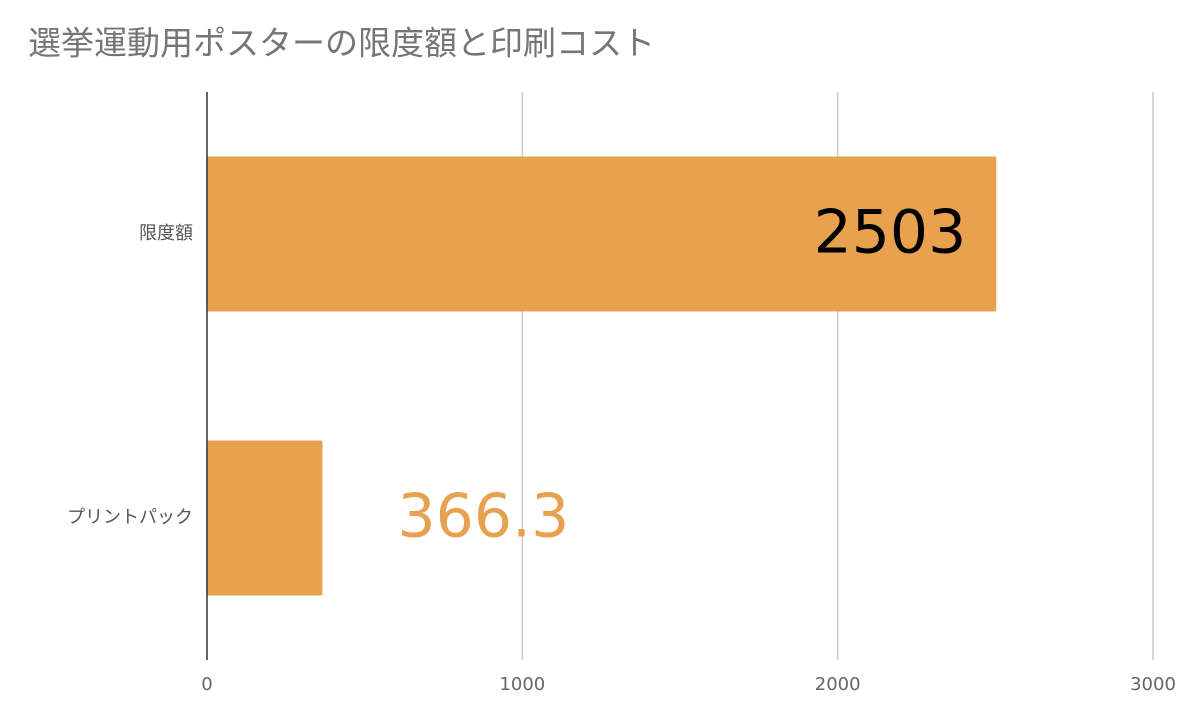 The image size is (1184, 722). Describe the element at coordinates (341, 43) in the screenshot. I see `chart-title: 選挙運動用ポスターの限度額と印刷コスト` at that location.